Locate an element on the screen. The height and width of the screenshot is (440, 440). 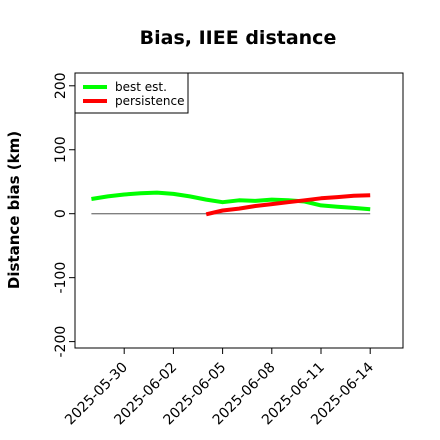
y-tick-label: 100 is located at coordinates (61, 149).